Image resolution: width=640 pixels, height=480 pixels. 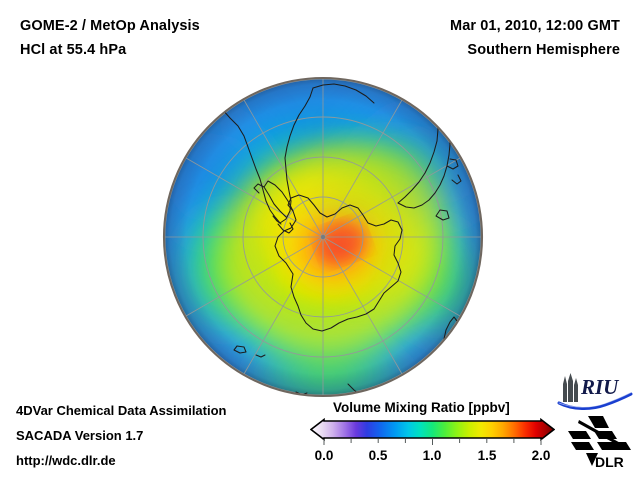 What do you see at coordinates (487, 455) in the screenshot?
I see `colorbar-tick-3: 1.5` at bounding box center [487, 455].